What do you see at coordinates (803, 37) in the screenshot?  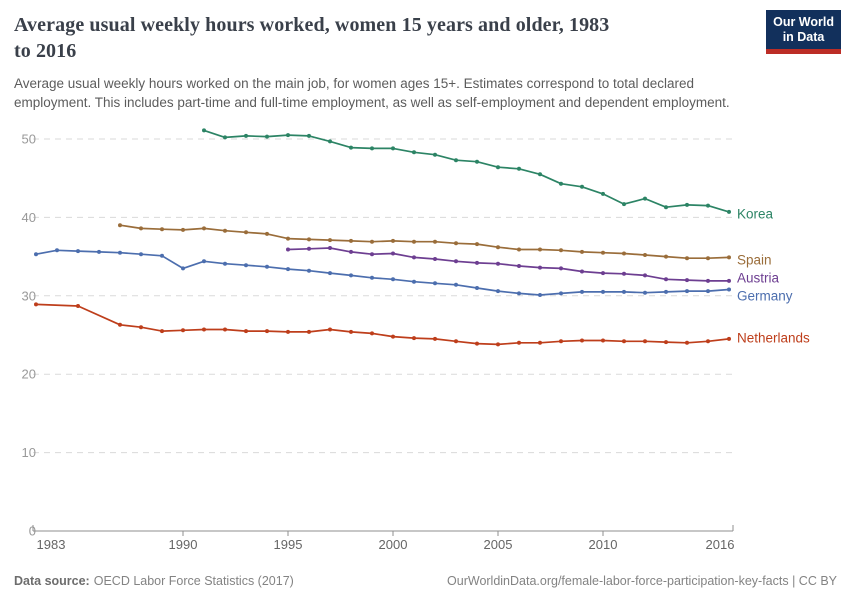 I see `owid-logo-line2: in Data` at bounding box center [803, 37].